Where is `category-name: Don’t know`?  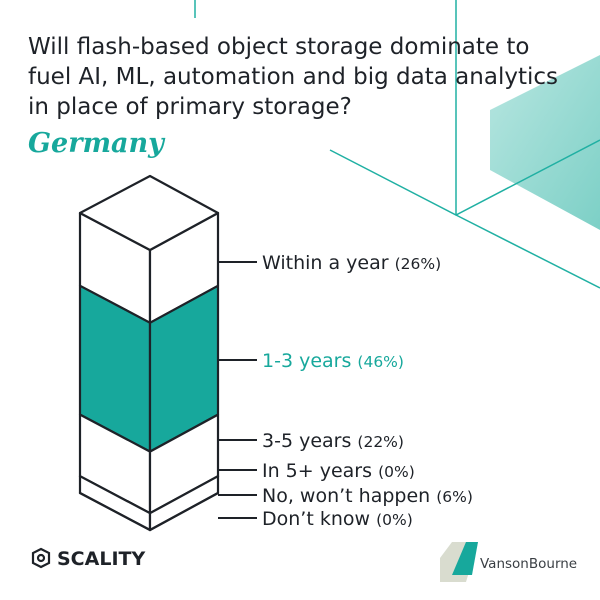 category-name: Don’t know is located at coordinates (316, 519).